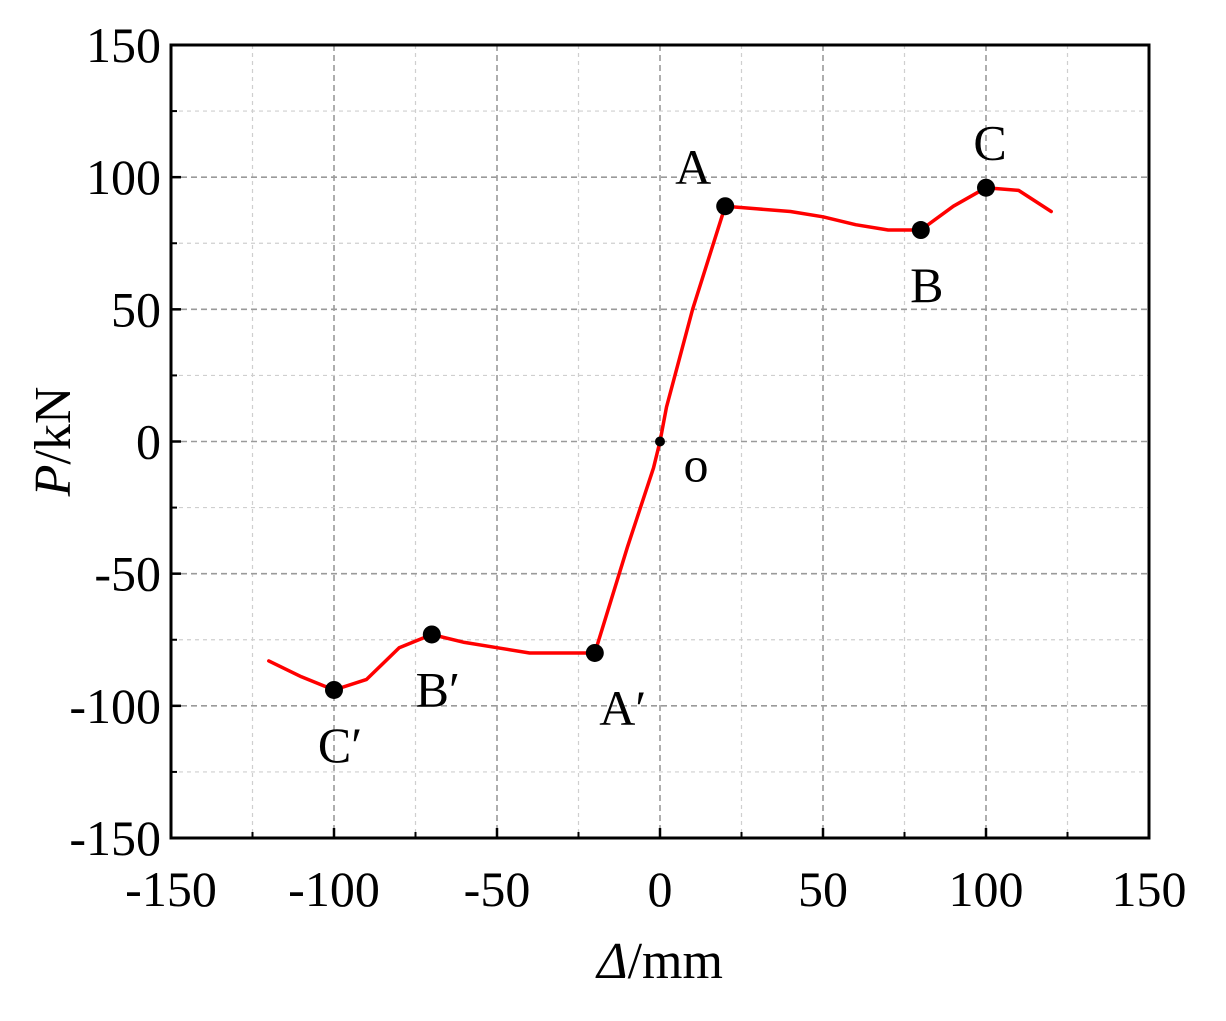 The width and height of the screenshot is (1226, 1021). What do you see at coordinates (53, 426) in the screenshot?
I see `y-axis-unit: /kN` at bounding box center [53, 426].